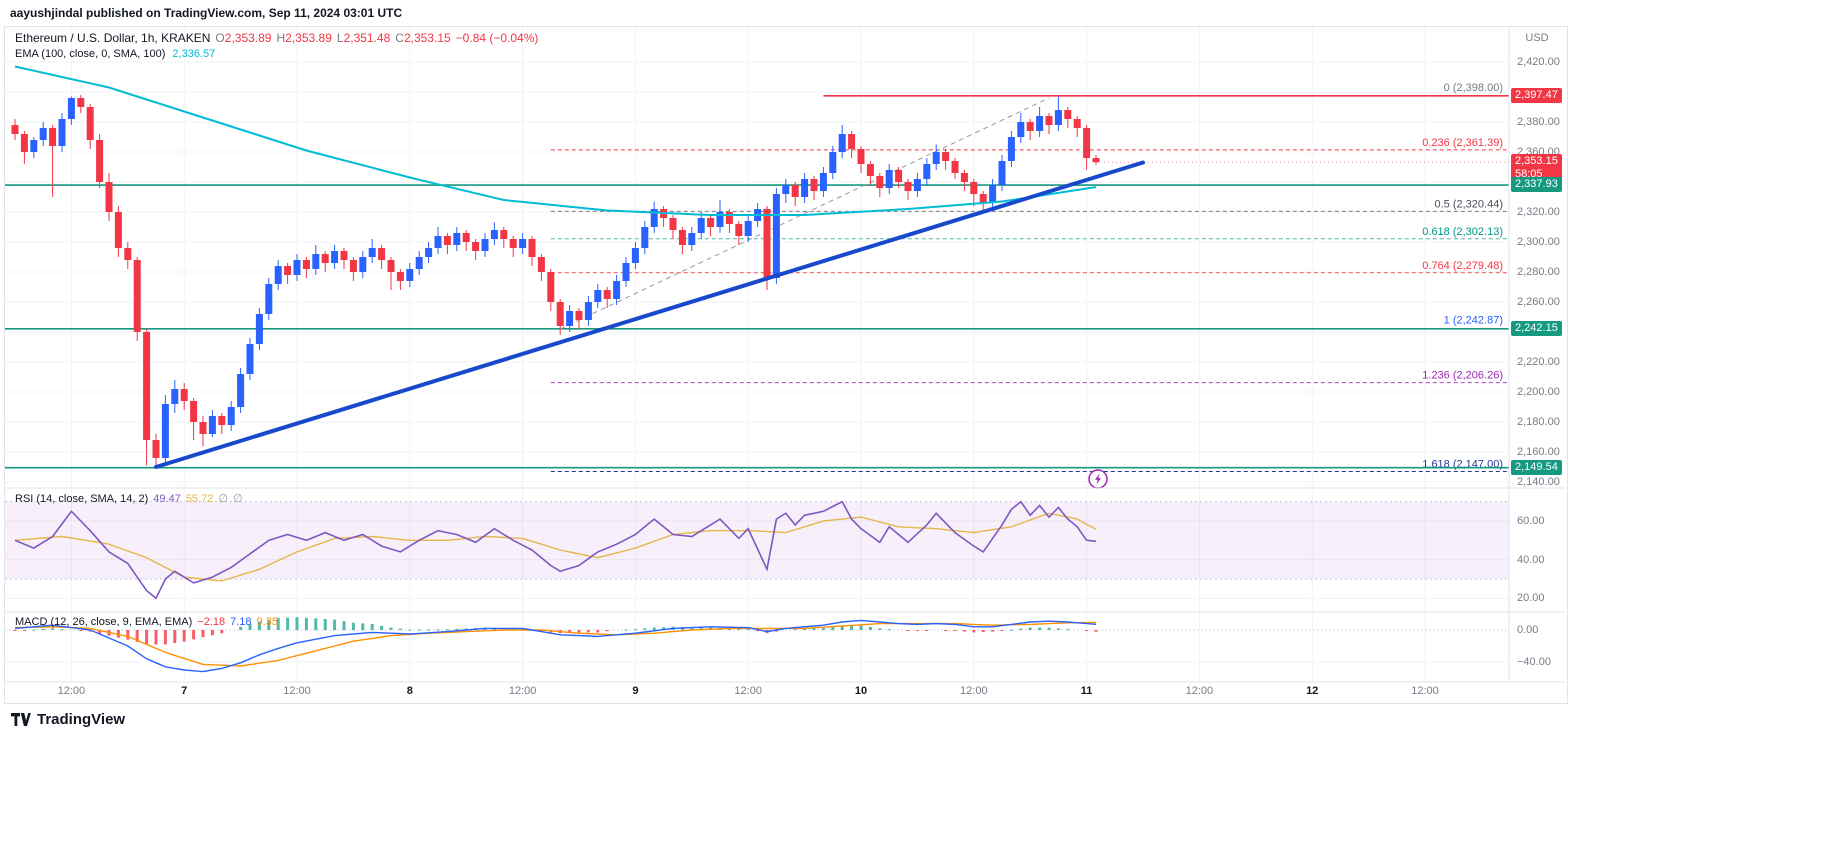 This screenshot has width=1835, height=857. Describe the element at coordinates (82, 499) in the screenshot. I see `rsi-title: RSI (14, close, SMA, 14, 2)` at that location.